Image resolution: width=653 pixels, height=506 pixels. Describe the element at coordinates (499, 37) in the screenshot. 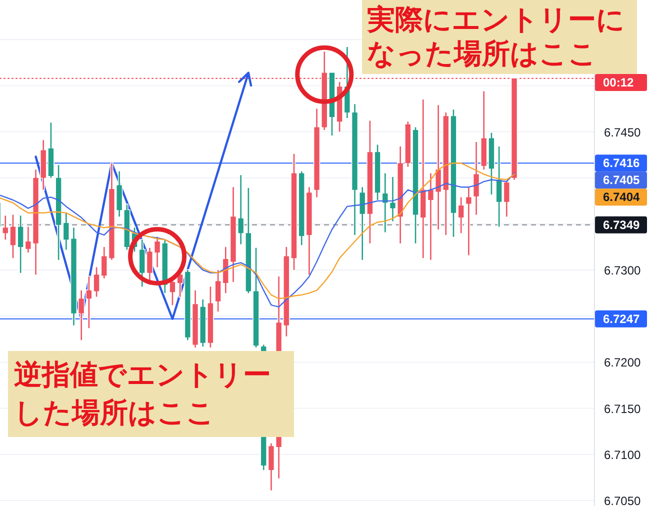

I see `annotation: 実際にエントリーになった場所はここ` at that location.